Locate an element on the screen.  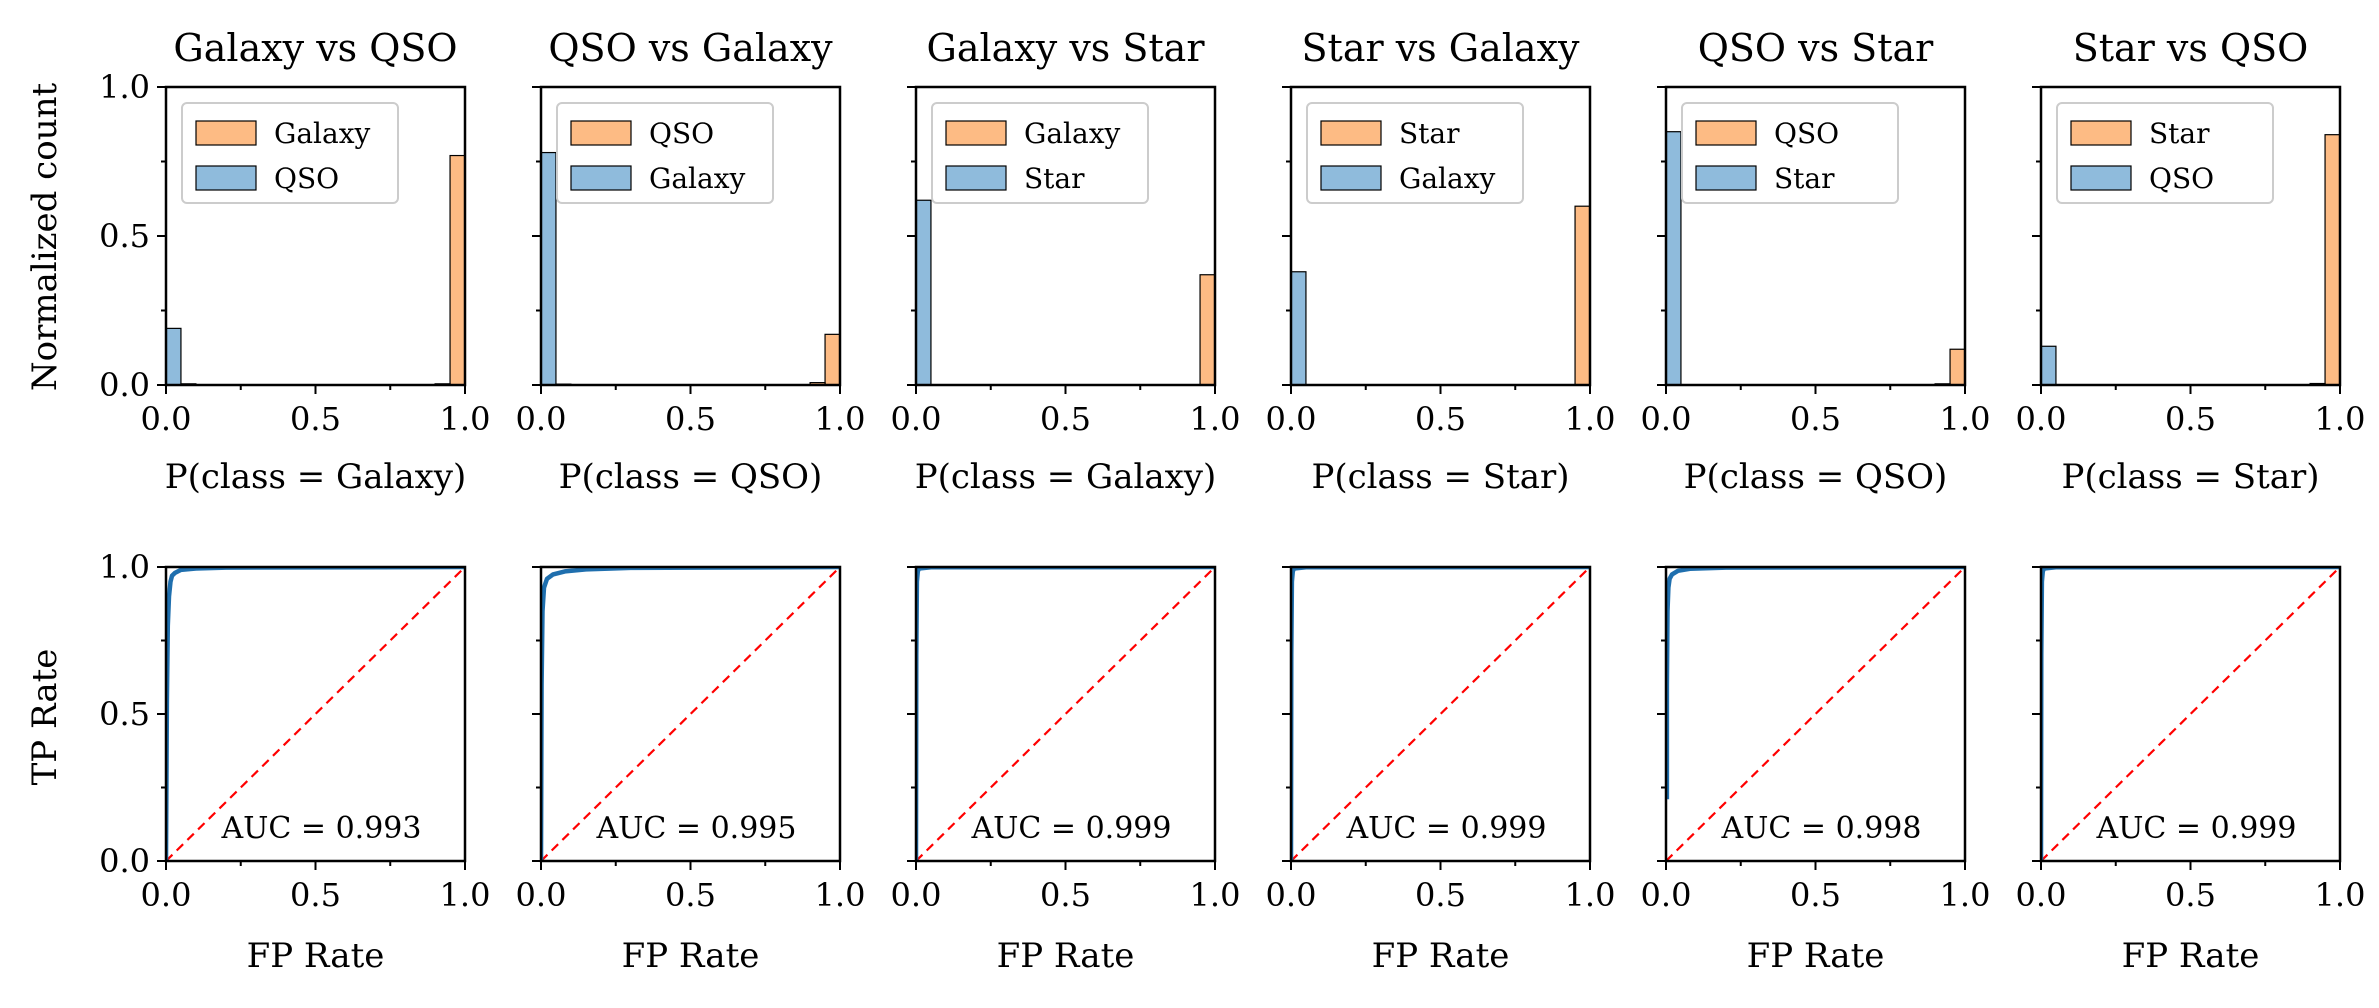
roc-curve is located at coordinates (1815, 683).